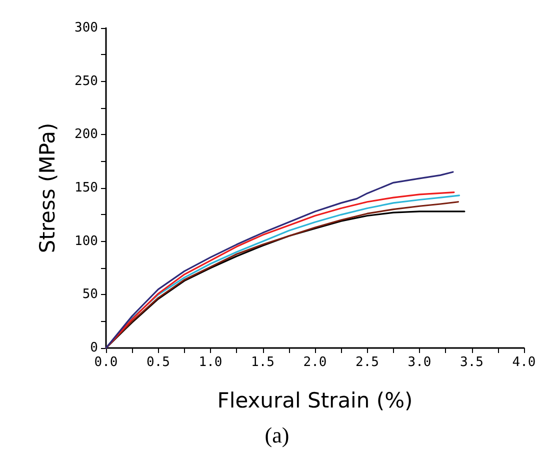 This screenshot has width=554, height=461. I want to click on text: (a), so click(277, 435).